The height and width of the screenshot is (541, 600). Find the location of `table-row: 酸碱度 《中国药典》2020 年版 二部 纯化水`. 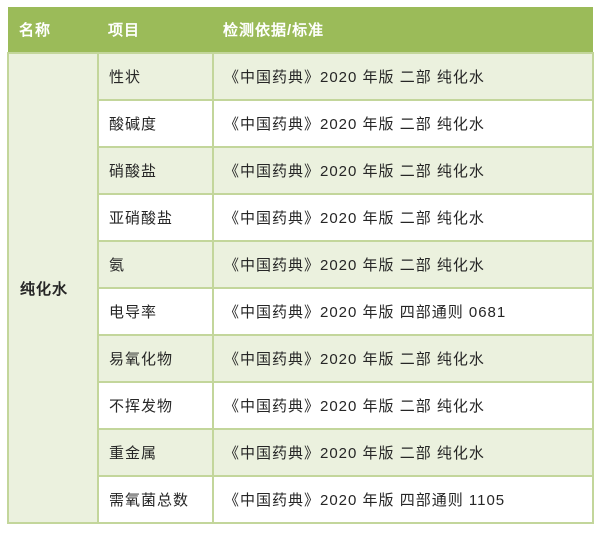

table-row: 酸碱度 《中国药典》2020 年版 二部 纯化水 is located at coordinates (301, 123).